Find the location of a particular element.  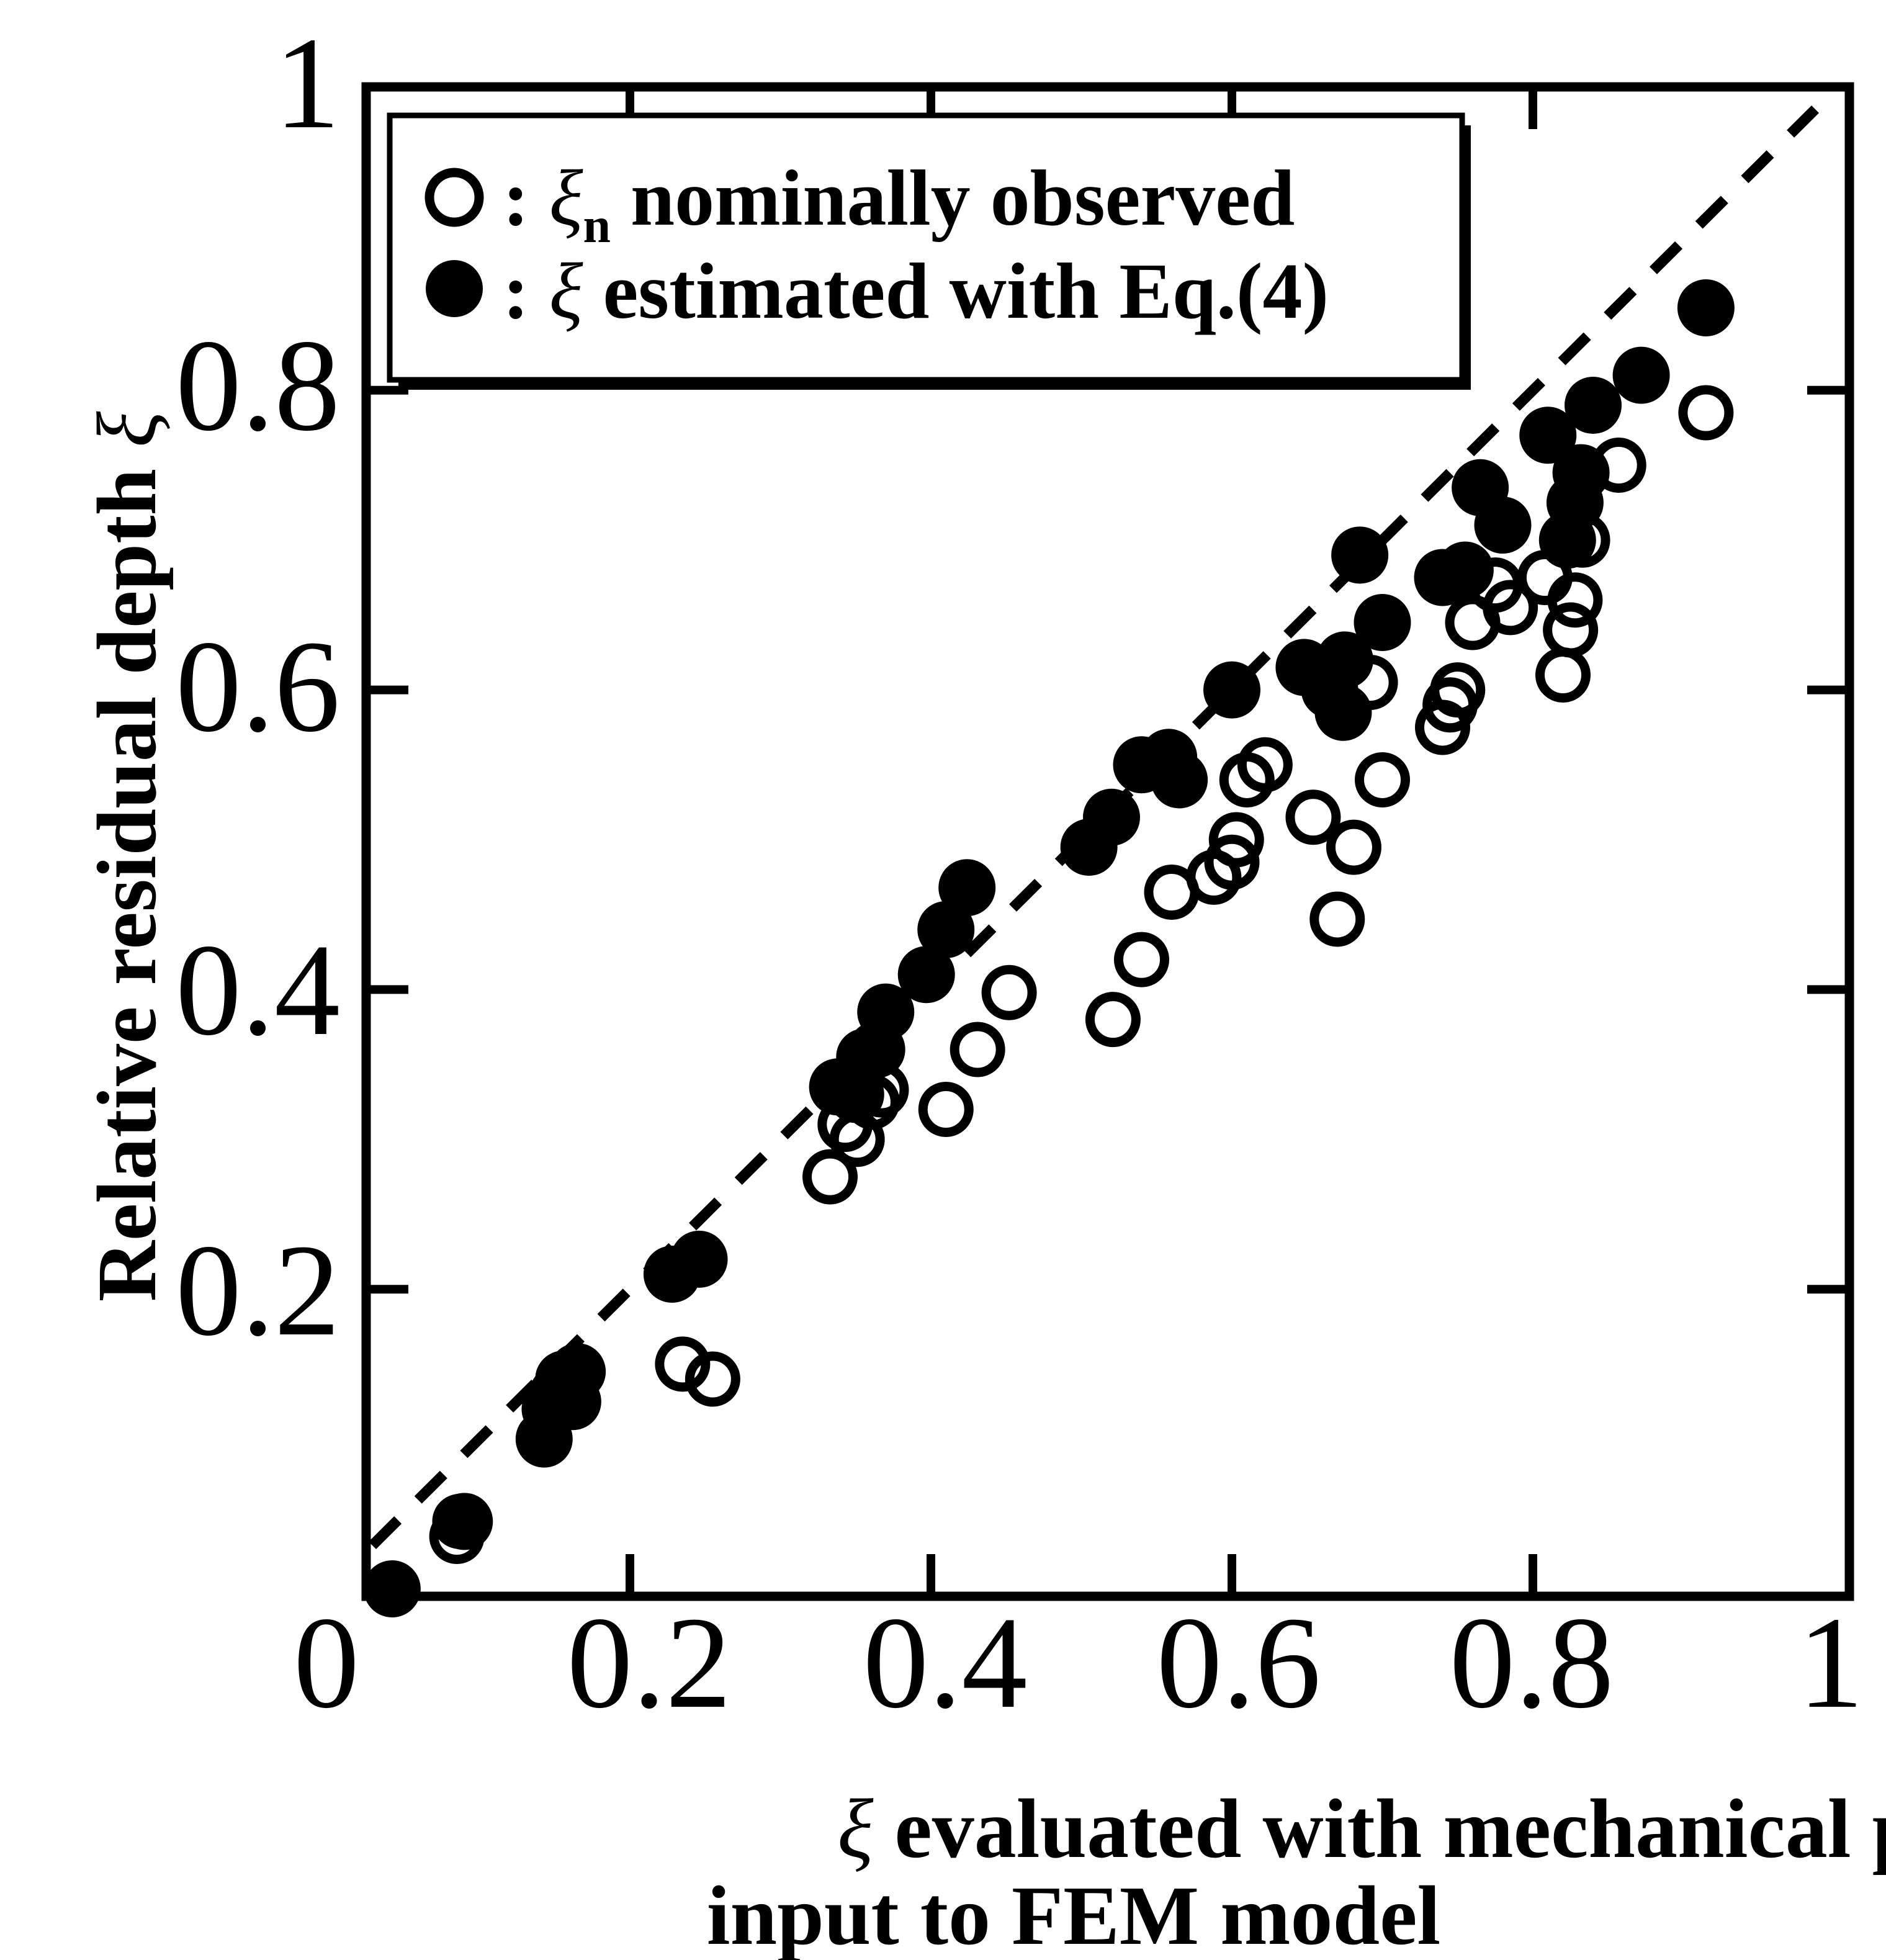

y-axis-title: Relative residual depth ξ is located at coordinates (128, 856).